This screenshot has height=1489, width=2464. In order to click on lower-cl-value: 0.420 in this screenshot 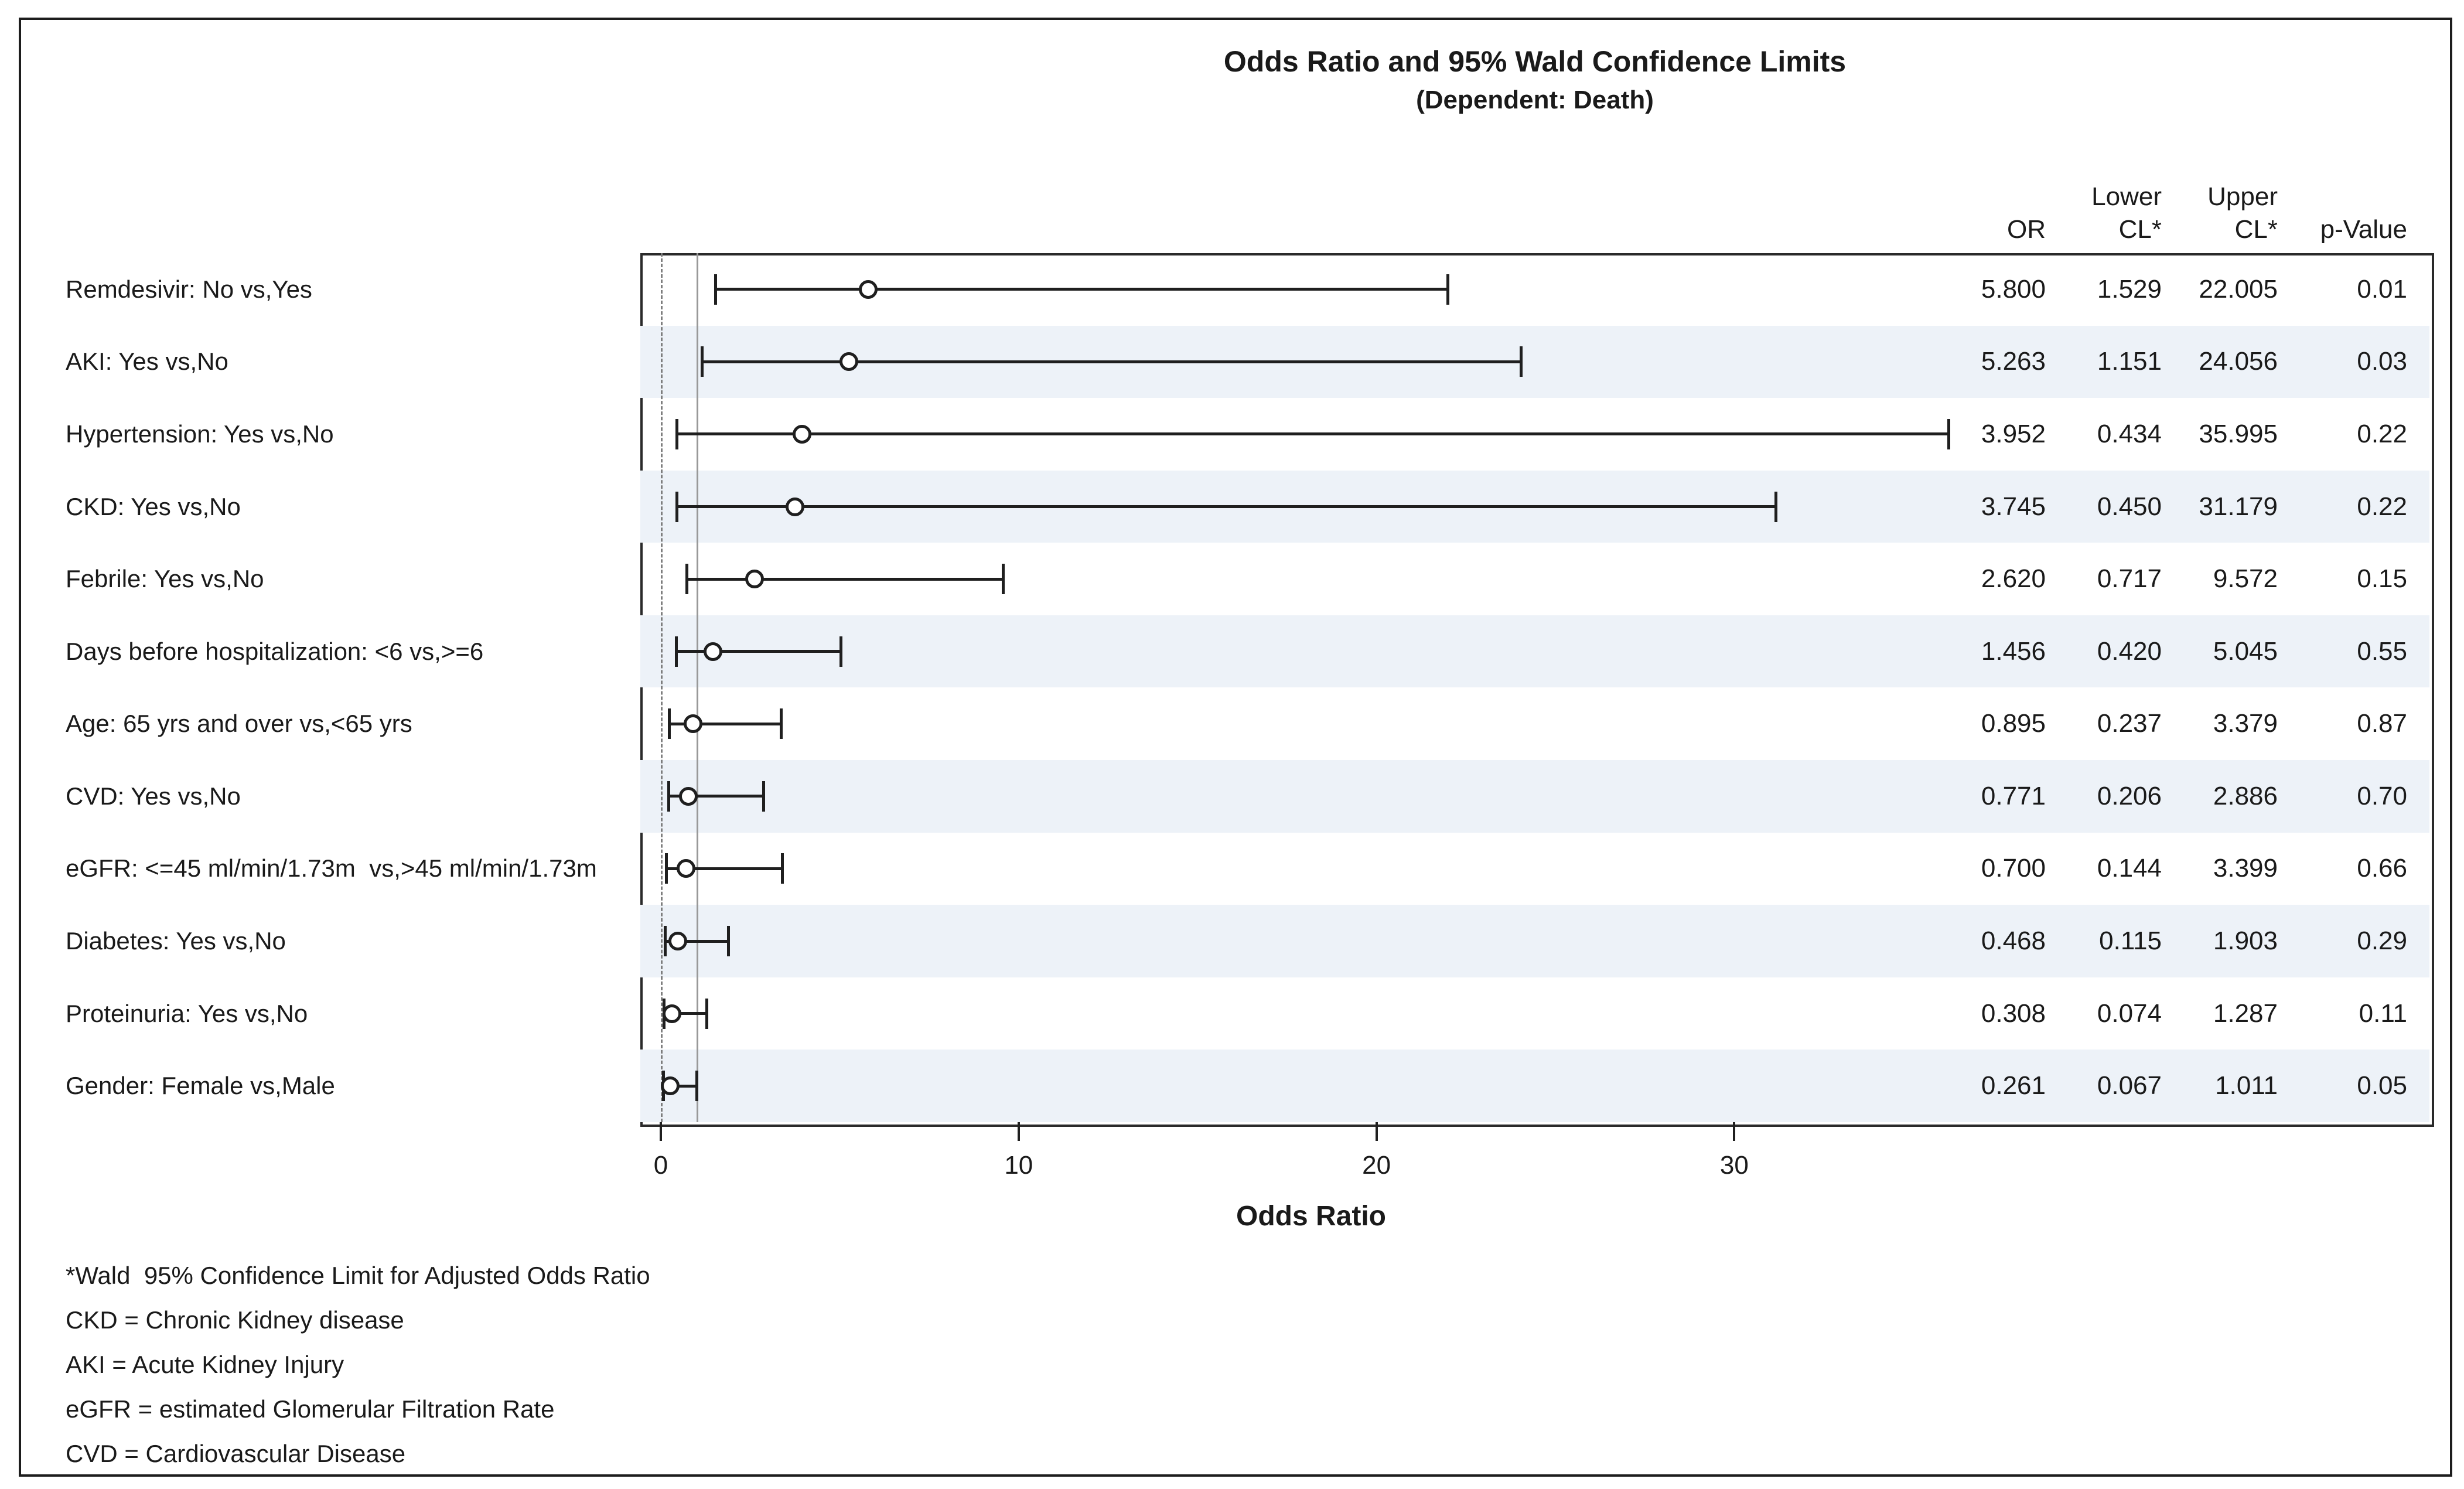, I will do `click(2129, 651)`.